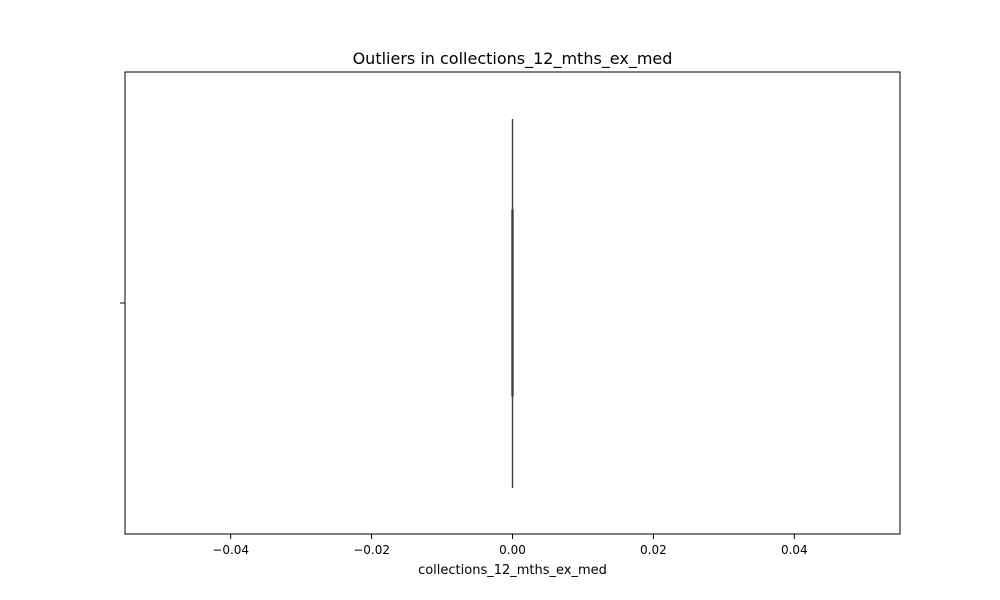  What do you see at coordinates (512, 570) in the screenshot?
I see `x-axis-label: collections_12_mths_ex_med` at bounding box center [512, 570].